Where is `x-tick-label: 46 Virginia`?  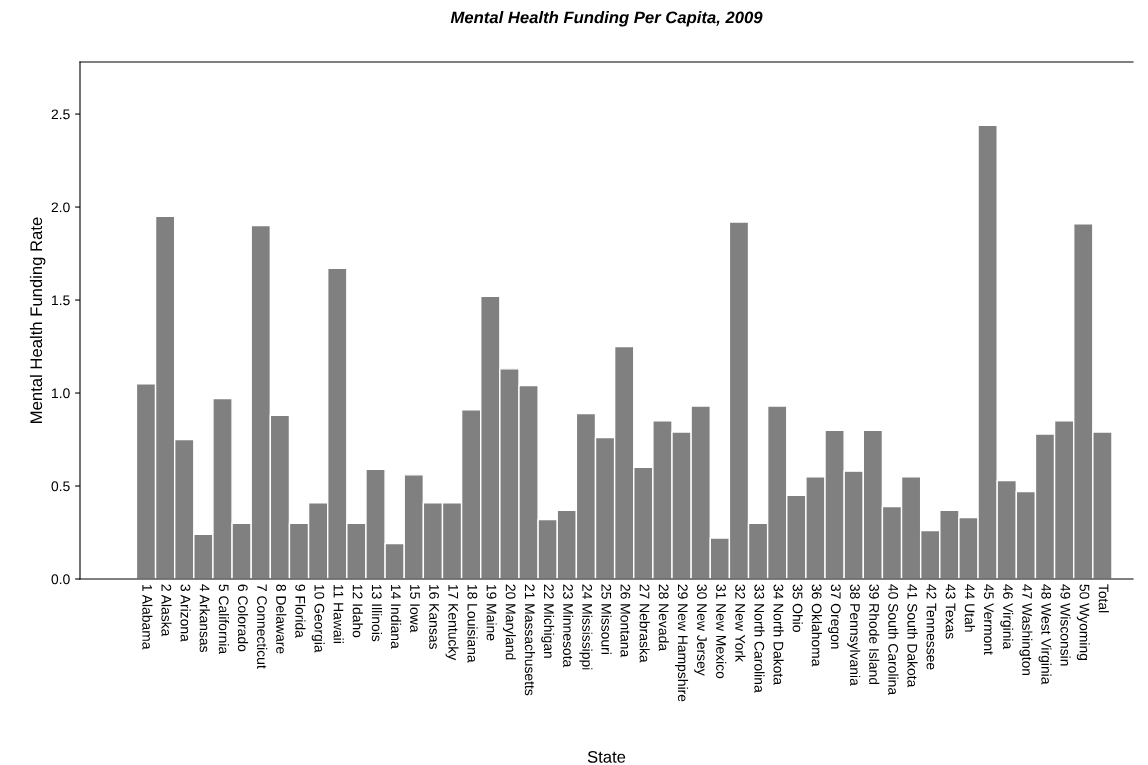 x-tick-label: 46 Virginia is located at coordinates (1007, 617).